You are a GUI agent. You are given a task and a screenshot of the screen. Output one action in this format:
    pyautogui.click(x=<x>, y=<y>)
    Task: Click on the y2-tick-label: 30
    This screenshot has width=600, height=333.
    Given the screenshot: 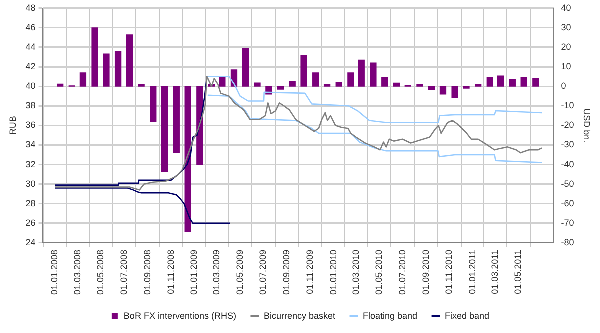 What is the action you would take?
    pyautogui.click(x=566, y=27)
    